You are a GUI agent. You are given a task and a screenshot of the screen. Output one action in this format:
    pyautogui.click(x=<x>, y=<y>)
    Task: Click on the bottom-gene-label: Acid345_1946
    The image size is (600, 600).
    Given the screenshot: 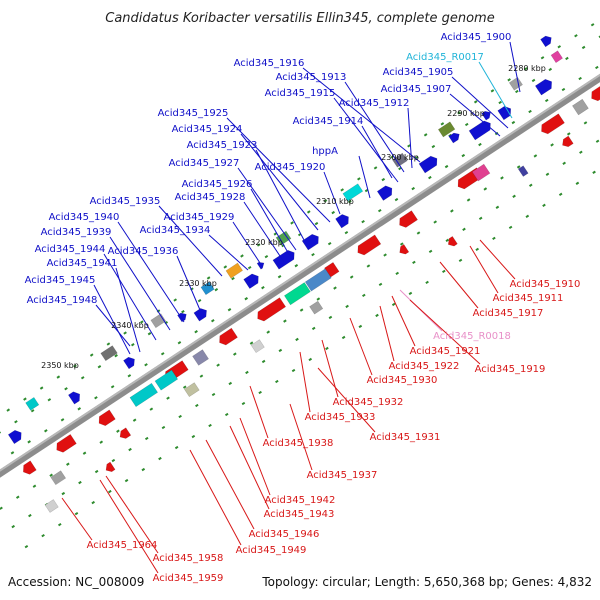 What is the action you would take?
    pyautogui.click(x=284, y=534)
    